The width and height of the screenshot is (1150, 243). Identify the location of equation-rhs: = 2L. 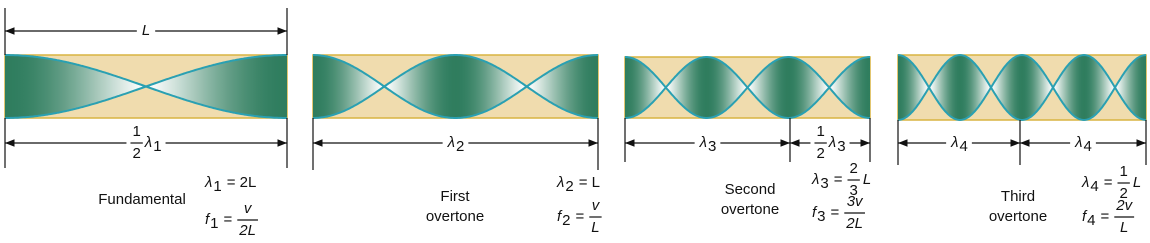
(242, 182).